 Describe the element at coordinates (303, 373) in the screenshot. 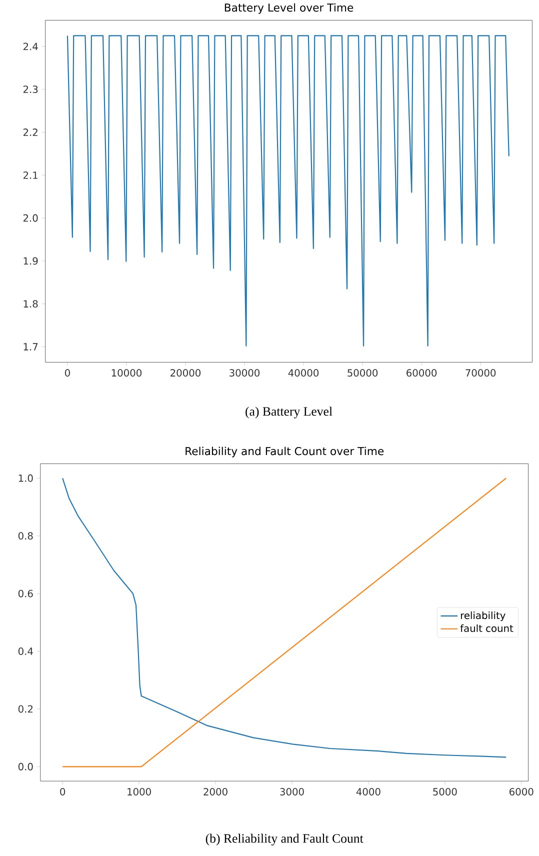

I see `x-tick-label: 40000` at that location.